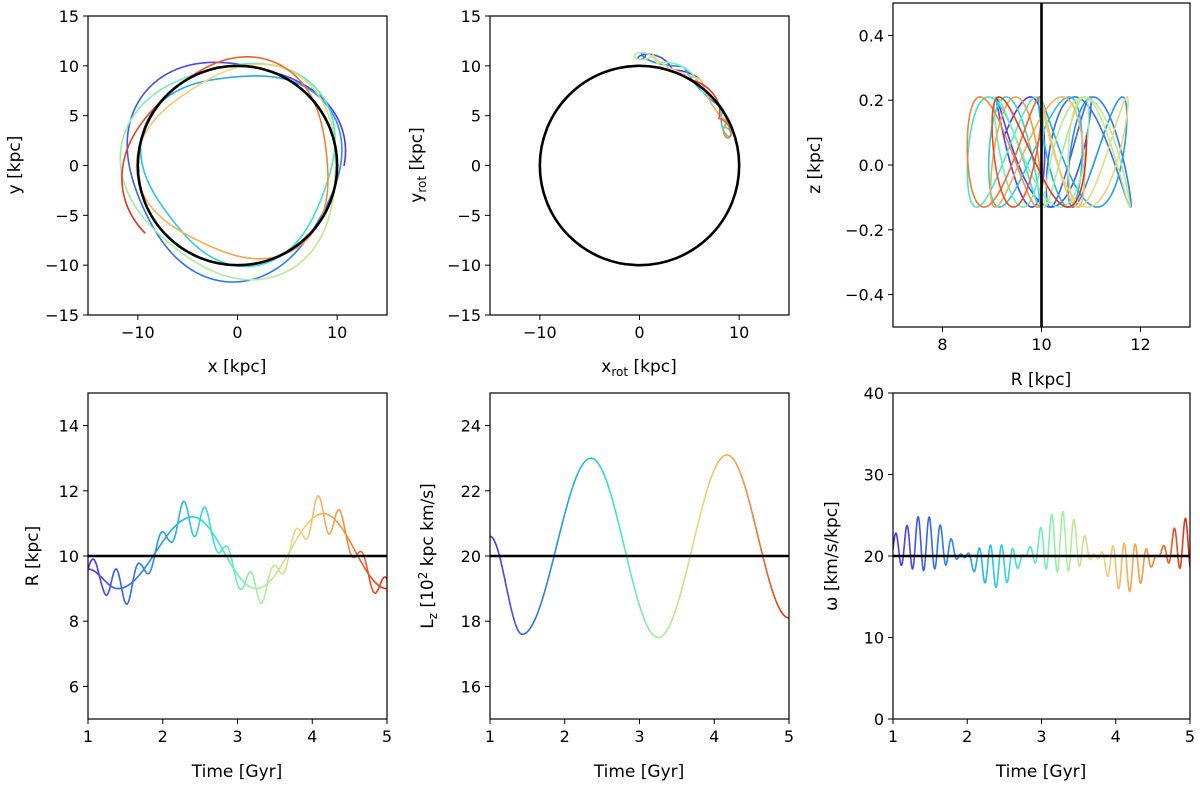  I want to click on y-tick-label: 16, so click(471, 686).